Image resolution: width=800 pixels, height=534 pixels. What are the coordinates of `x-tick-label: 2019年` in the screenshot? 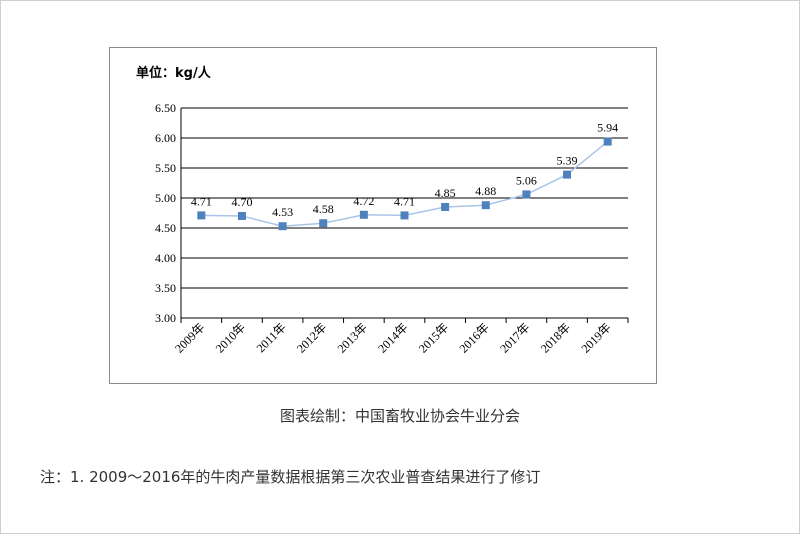 It's located at (595, 337).